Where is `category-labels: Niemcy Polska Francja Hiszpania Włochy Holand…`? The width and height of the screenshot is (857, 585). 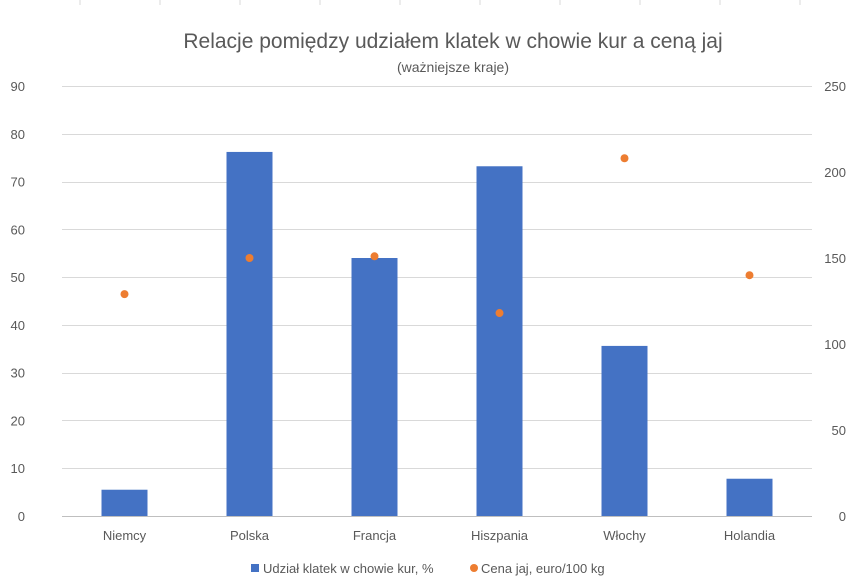
category-labels: Niemcy Polska Francja Hiszpania Włochy Holand… is located at coordinates (439, 535).